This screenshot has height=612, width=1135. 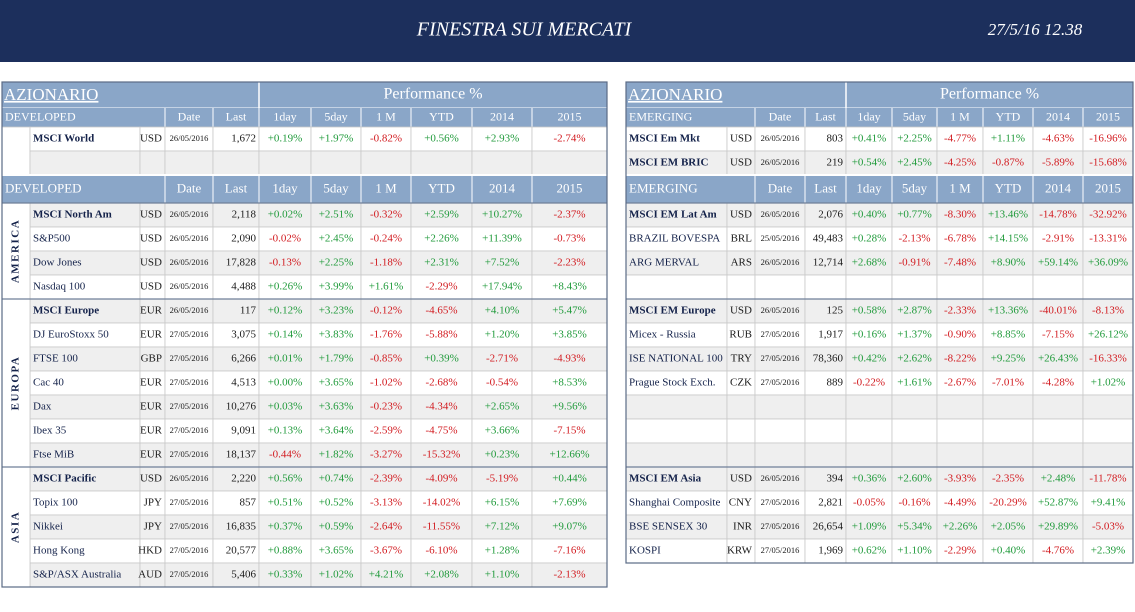 What do you see at coordinates (569, 407) in the screenshot?
I see `performance: +9.56%` at bounding box center [569, 407].